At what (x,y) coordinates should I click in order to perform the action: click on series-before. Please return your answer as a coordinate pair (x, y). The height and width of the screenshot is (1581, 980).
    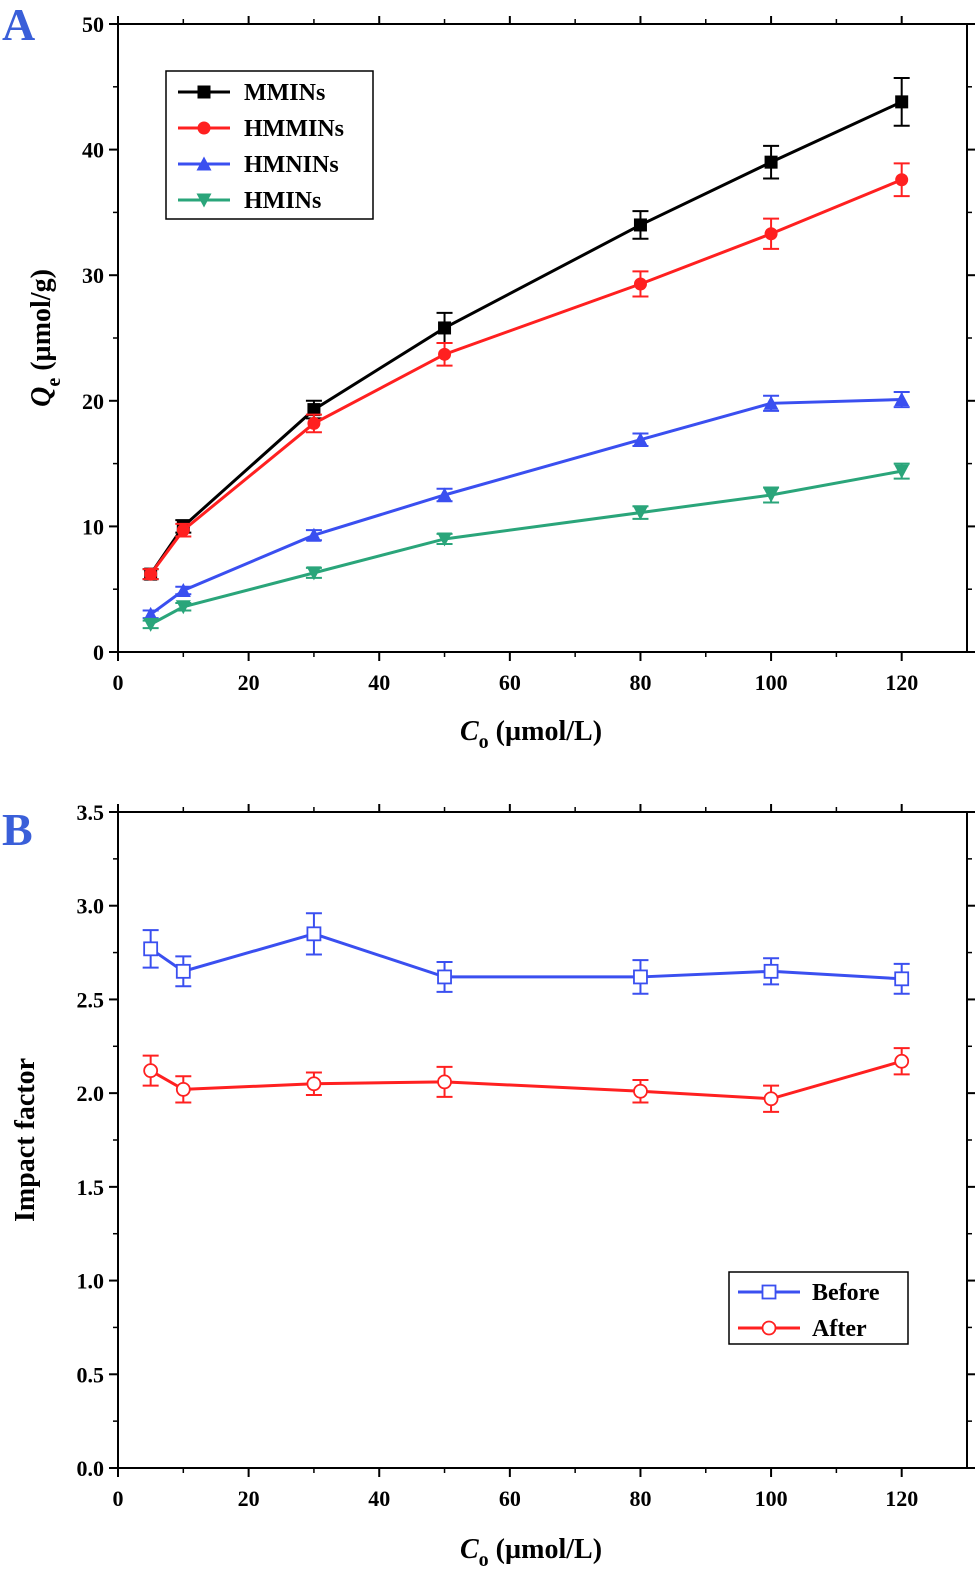
    Looking at the image, I should click on (526, 953).